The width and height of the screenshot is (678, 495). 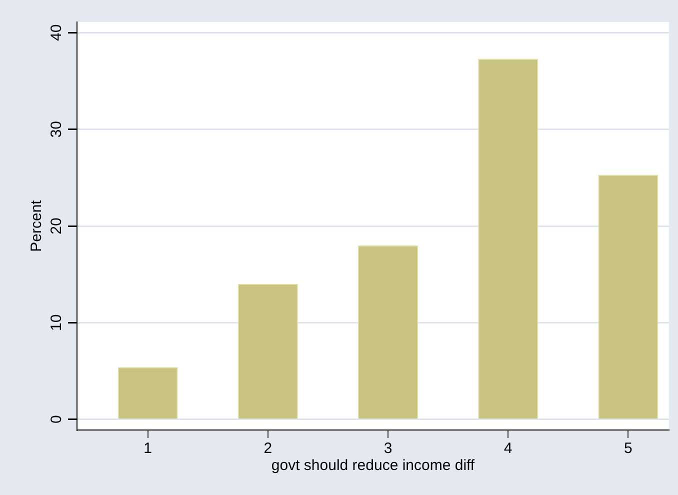 What do you see at coordinates (57, 419) in the screenshot?
I see `y-tick-label: 0` at bounding box center [57, 419].